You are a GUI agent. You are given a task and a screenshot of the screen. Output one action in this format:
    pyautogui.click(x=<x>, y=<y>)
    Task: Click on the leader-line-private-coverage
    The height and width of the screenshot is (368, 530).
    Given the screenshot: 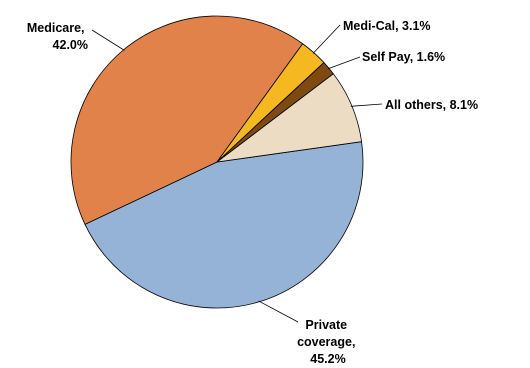 What is the action you would take?
    pyautogui.click(x=278, y=311)
    